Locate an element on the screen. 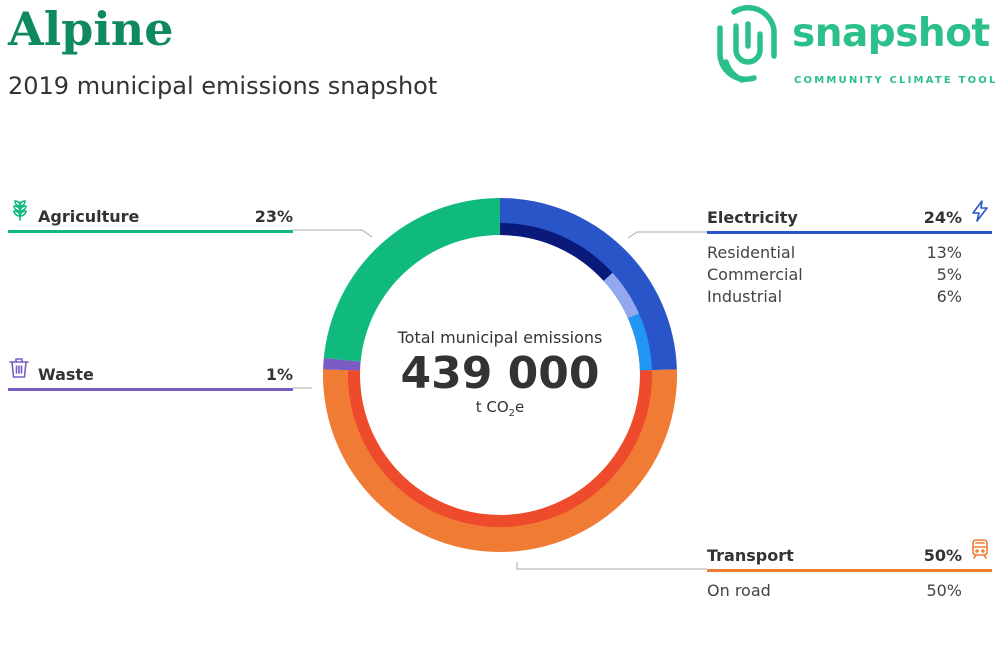 Image resolution: width=1000 pixels, height=670 pixels. fingerprint-logo-icon is located at coordinates (747, 44).